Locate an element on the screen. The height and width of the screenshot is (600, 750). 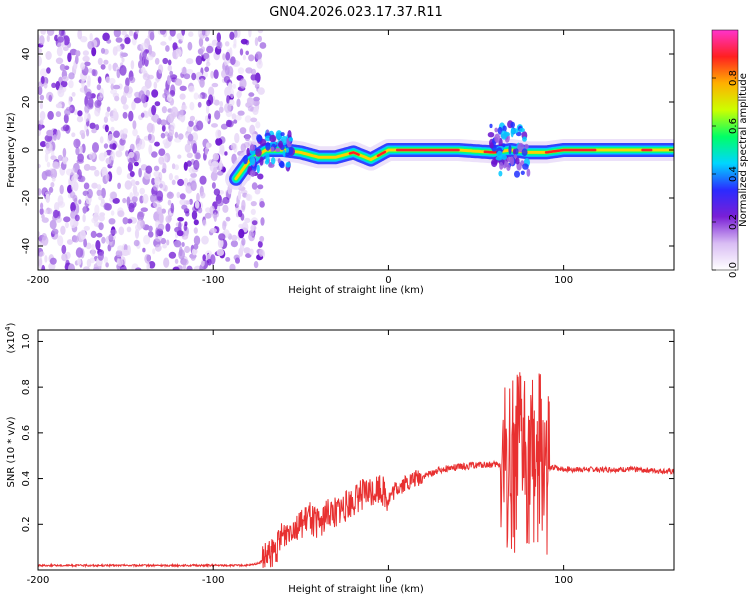
y-tick-label: -20 is located at coordinates (26, 198).